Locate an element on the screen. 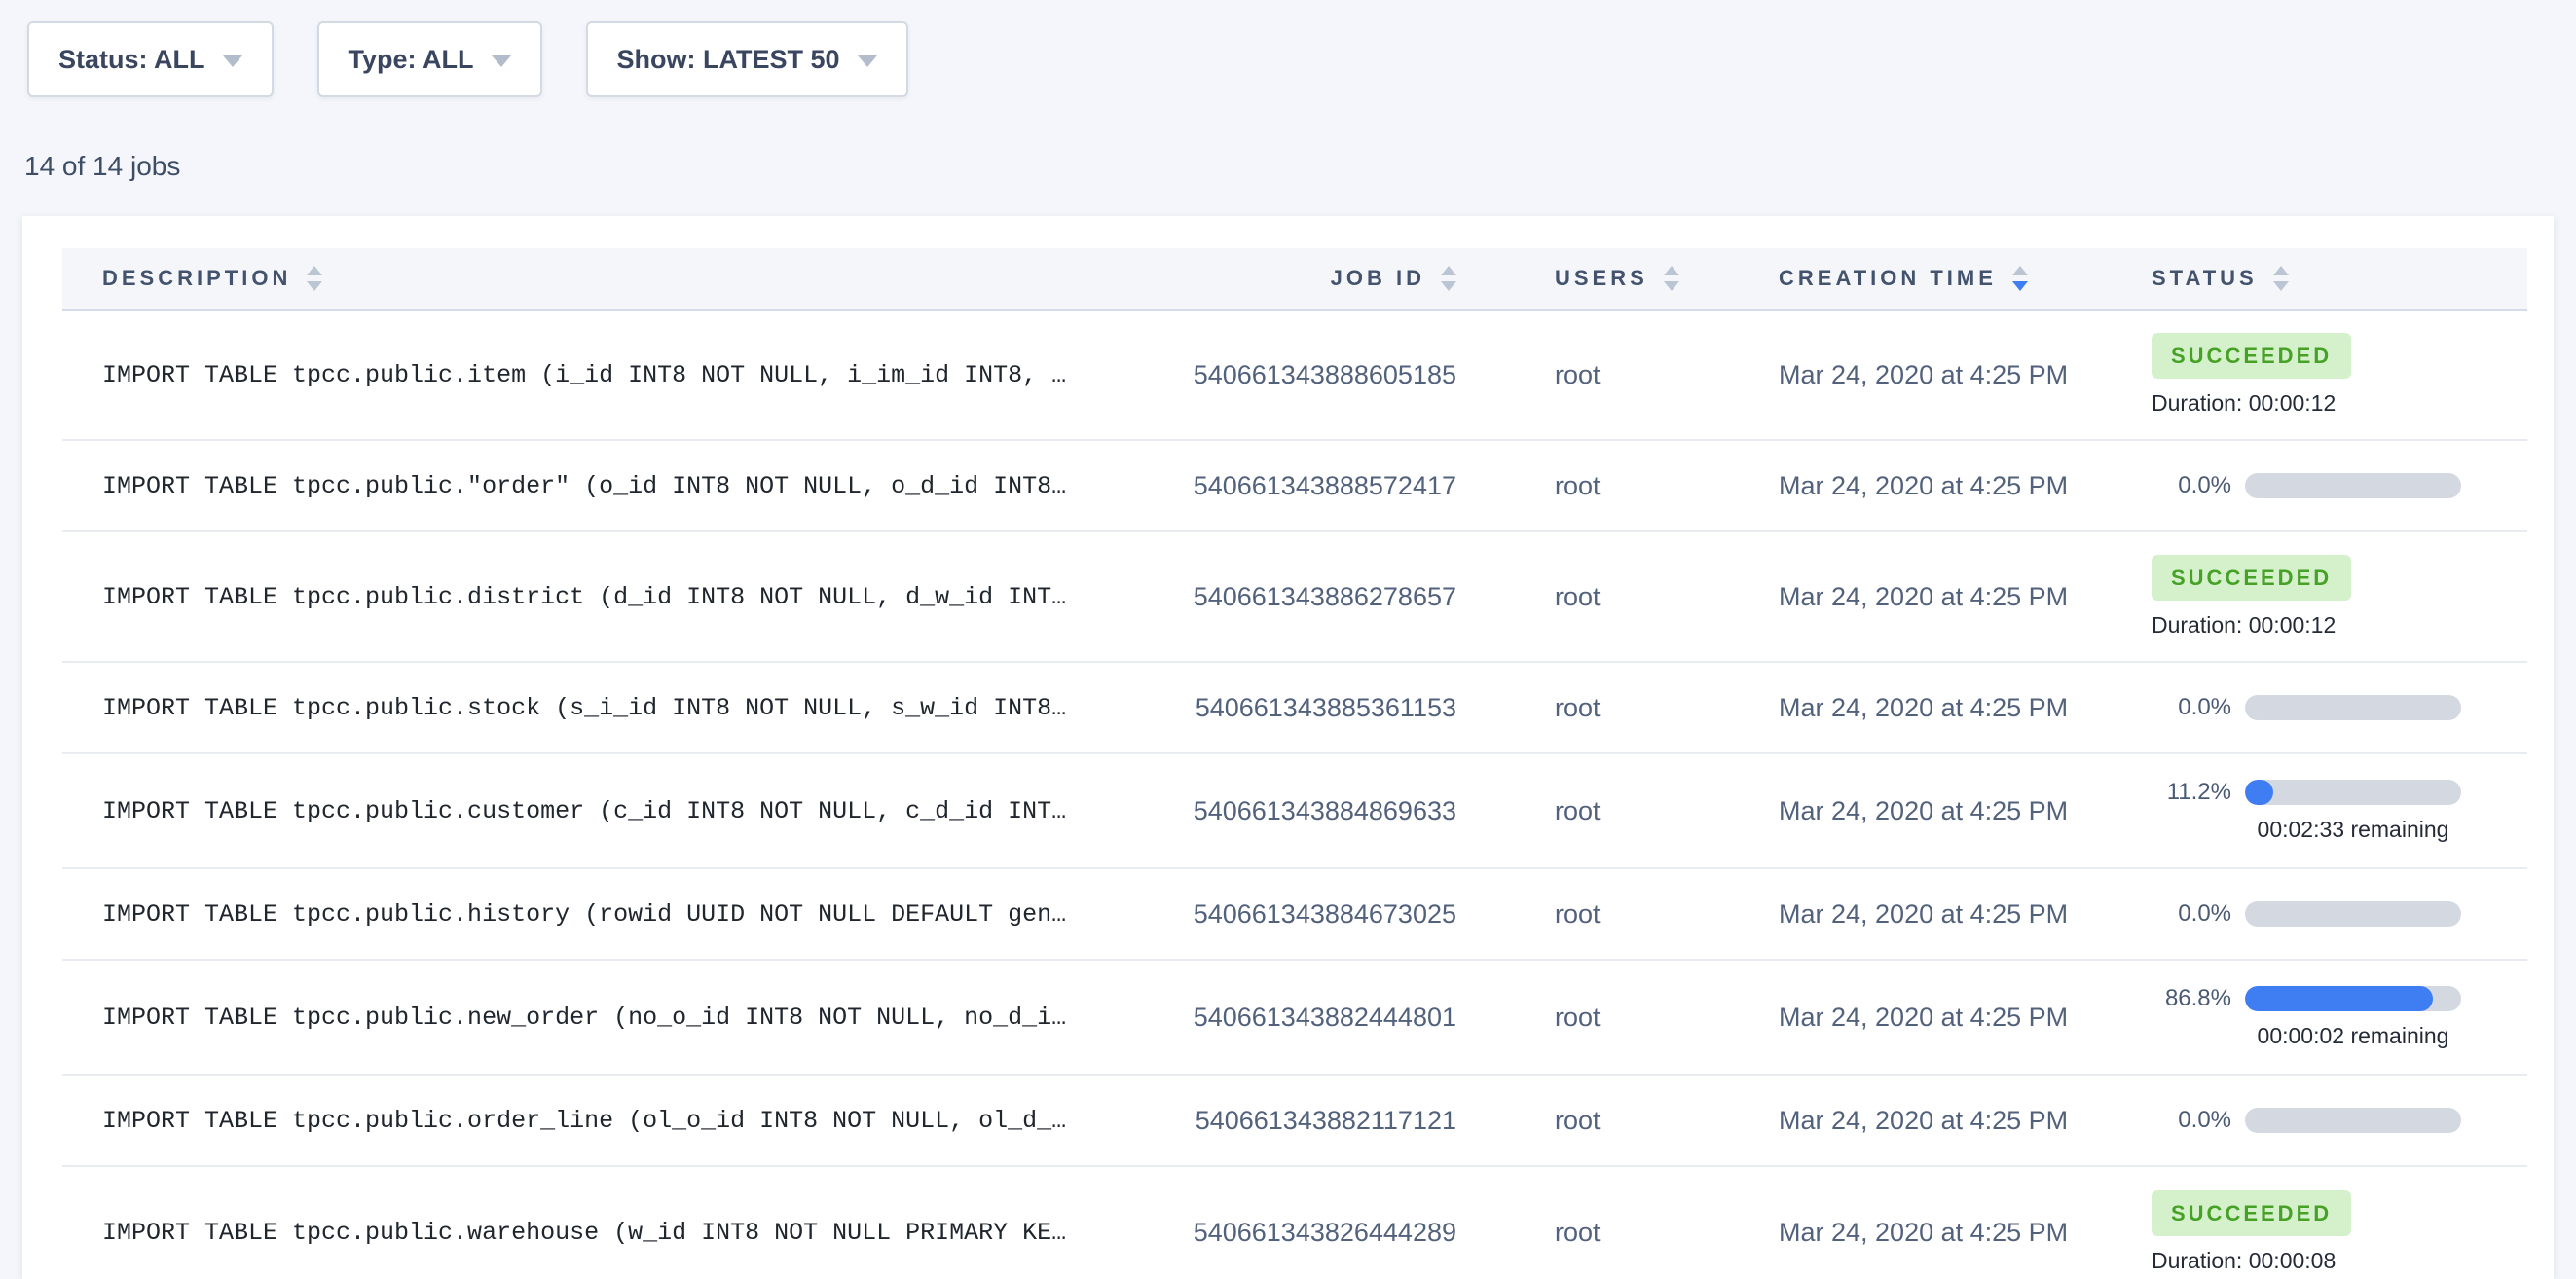 The height and width of the screenshot is (1279, 2576). progress-percent: 86.8% is located at coordinates (2197, 998).